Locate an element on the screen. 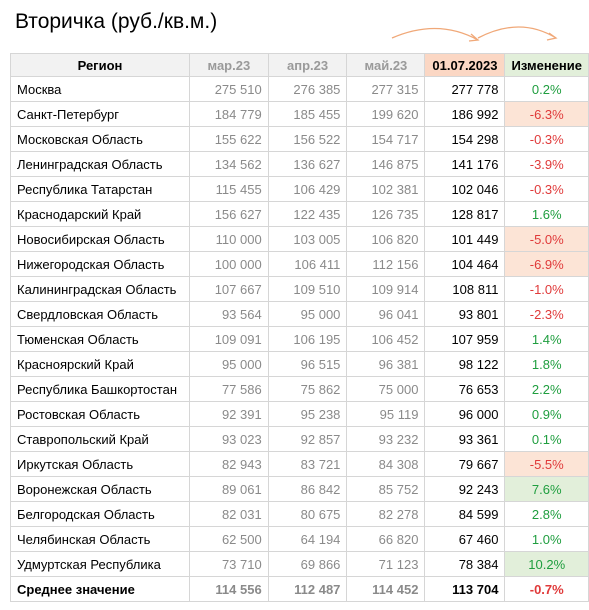 Image resolution: width=589 pixels, height=610 pixels. current-cell: 78 384 is located at coordinates (465, 564).